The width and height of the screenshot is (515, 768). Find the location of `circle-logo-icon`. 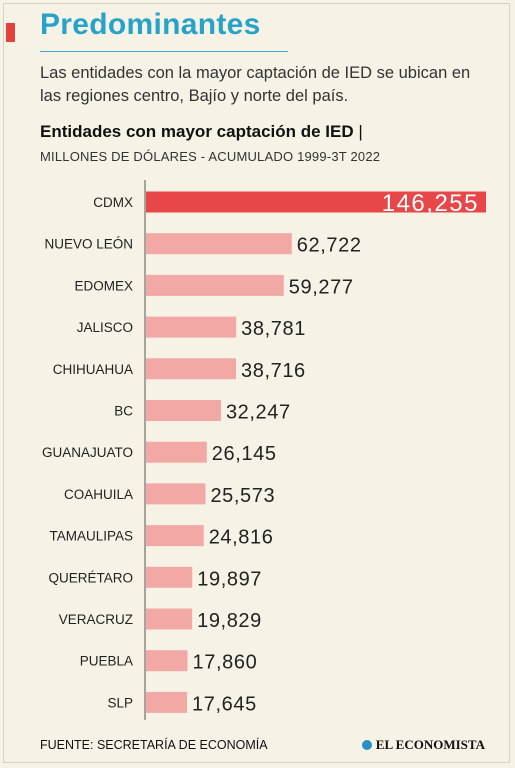

circle-logo-icon is located at coordinates (366, 745).